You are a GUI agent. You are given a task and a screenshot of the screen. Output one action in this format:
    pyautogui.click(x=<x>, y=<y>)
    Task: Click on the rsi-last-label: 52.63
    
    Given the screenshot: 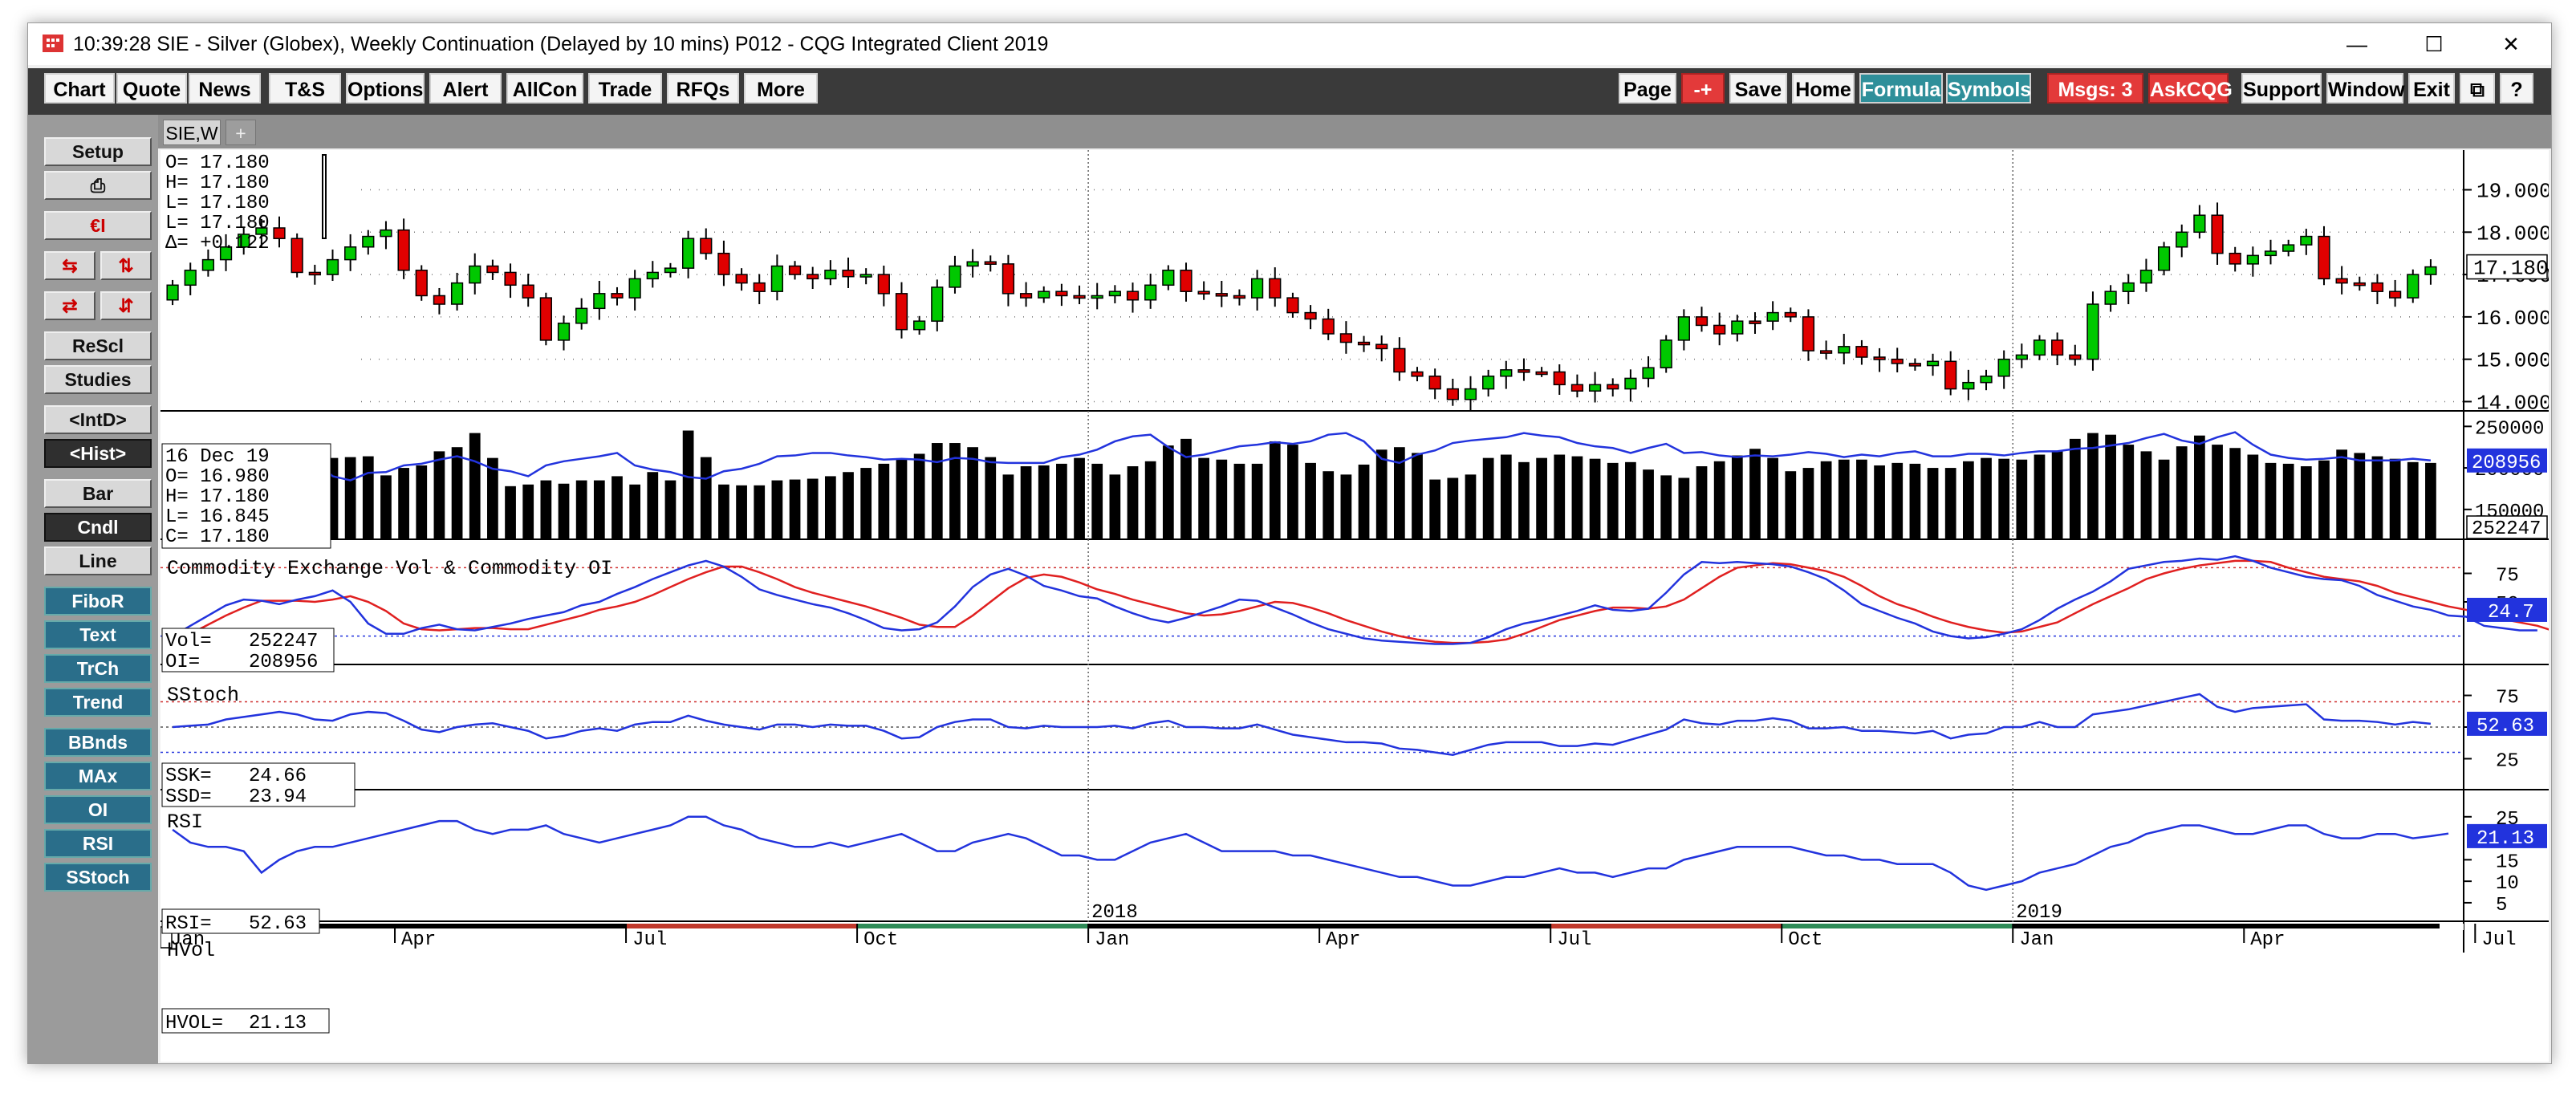 What is the action you would take?
    pyautogui.click(x=2505, y=727)
    